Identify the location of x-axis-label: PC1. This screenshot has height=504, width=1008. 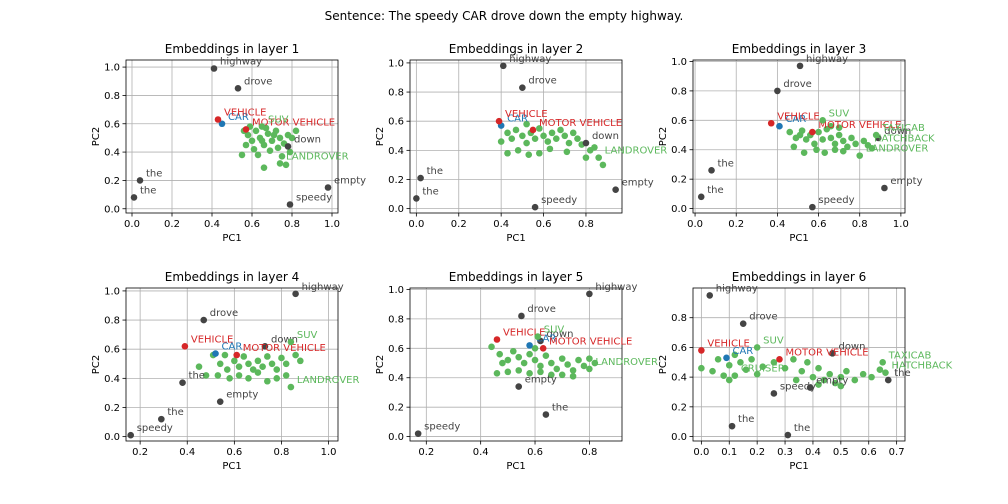
(798, 466).